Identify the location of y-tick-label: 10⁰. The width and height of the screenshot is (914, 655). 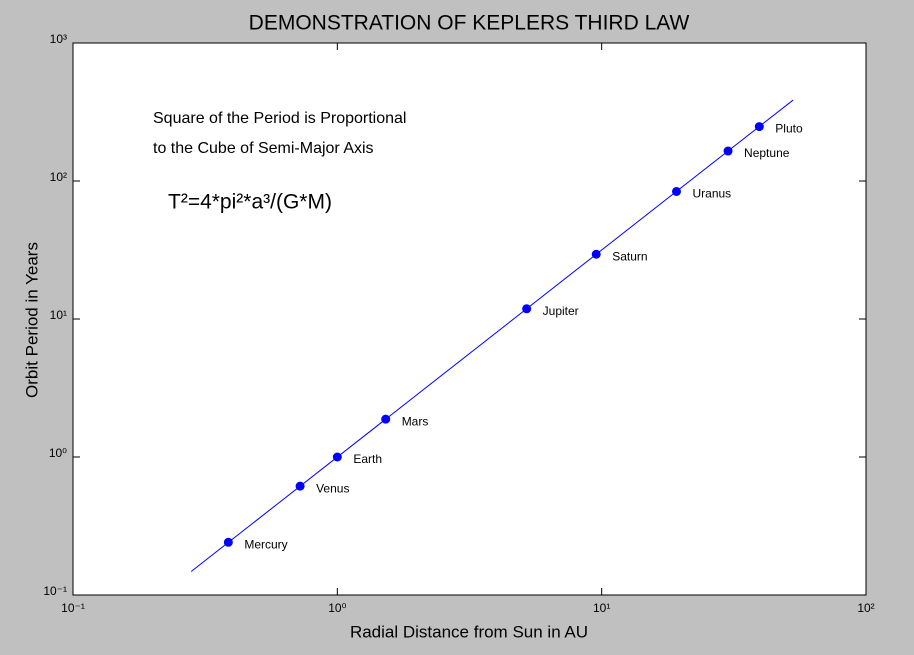
(58, 453).